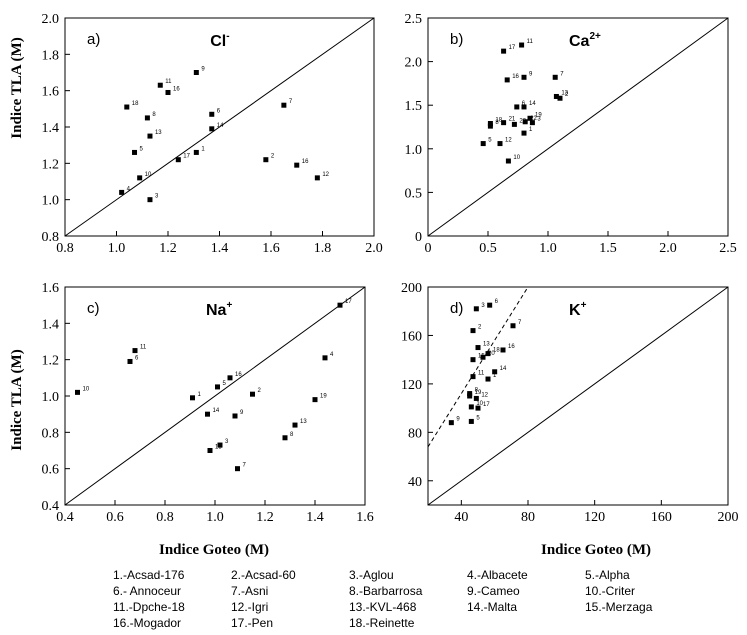 This screenshot has width=747, height=635. What do you see at coordinates (51, 55) in the screenshot?
I see `y-tick-label: 1.8` at bounding box center [51, 55].